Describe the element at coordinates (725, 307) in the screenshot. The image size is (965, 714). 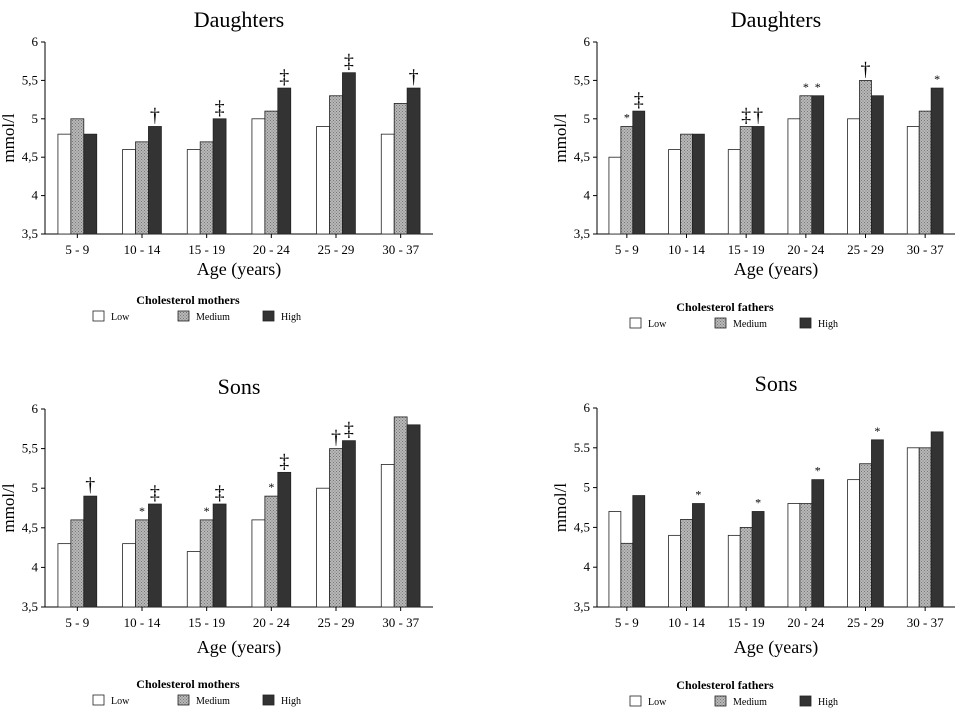
I see `legend-title: Cholesterol fathers` at that location.